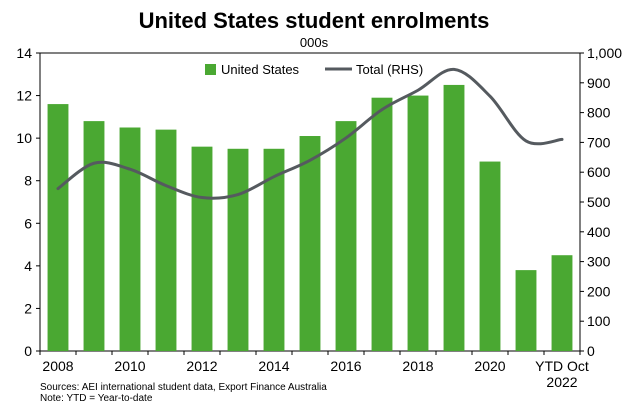  Describe the element at coordinates (314, 20) in the screenshot. I see `chart-title: United States student enrolments` at that location.